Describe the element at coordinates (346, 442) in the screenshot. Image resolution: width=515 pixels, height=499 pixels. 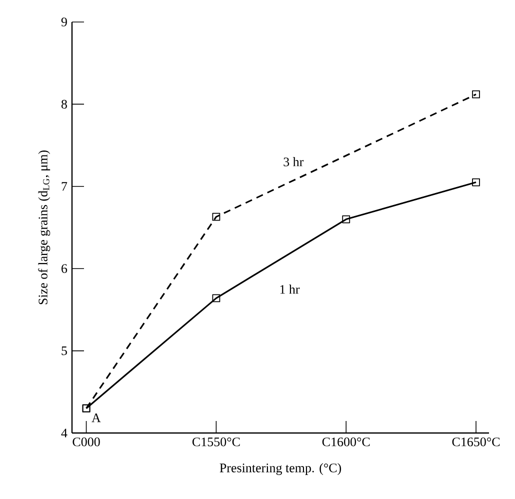
I see `x-tick-label: C1600°C` at that location.